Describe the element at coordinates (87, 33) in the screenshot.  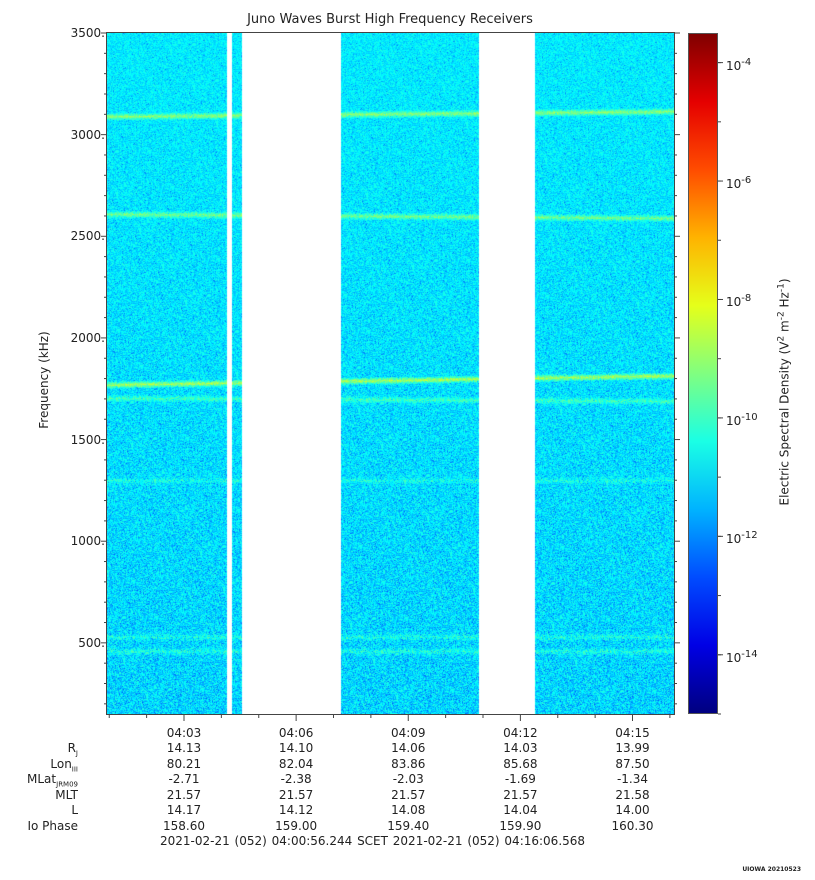
I see `y-tick-label: 3500.` at that location.